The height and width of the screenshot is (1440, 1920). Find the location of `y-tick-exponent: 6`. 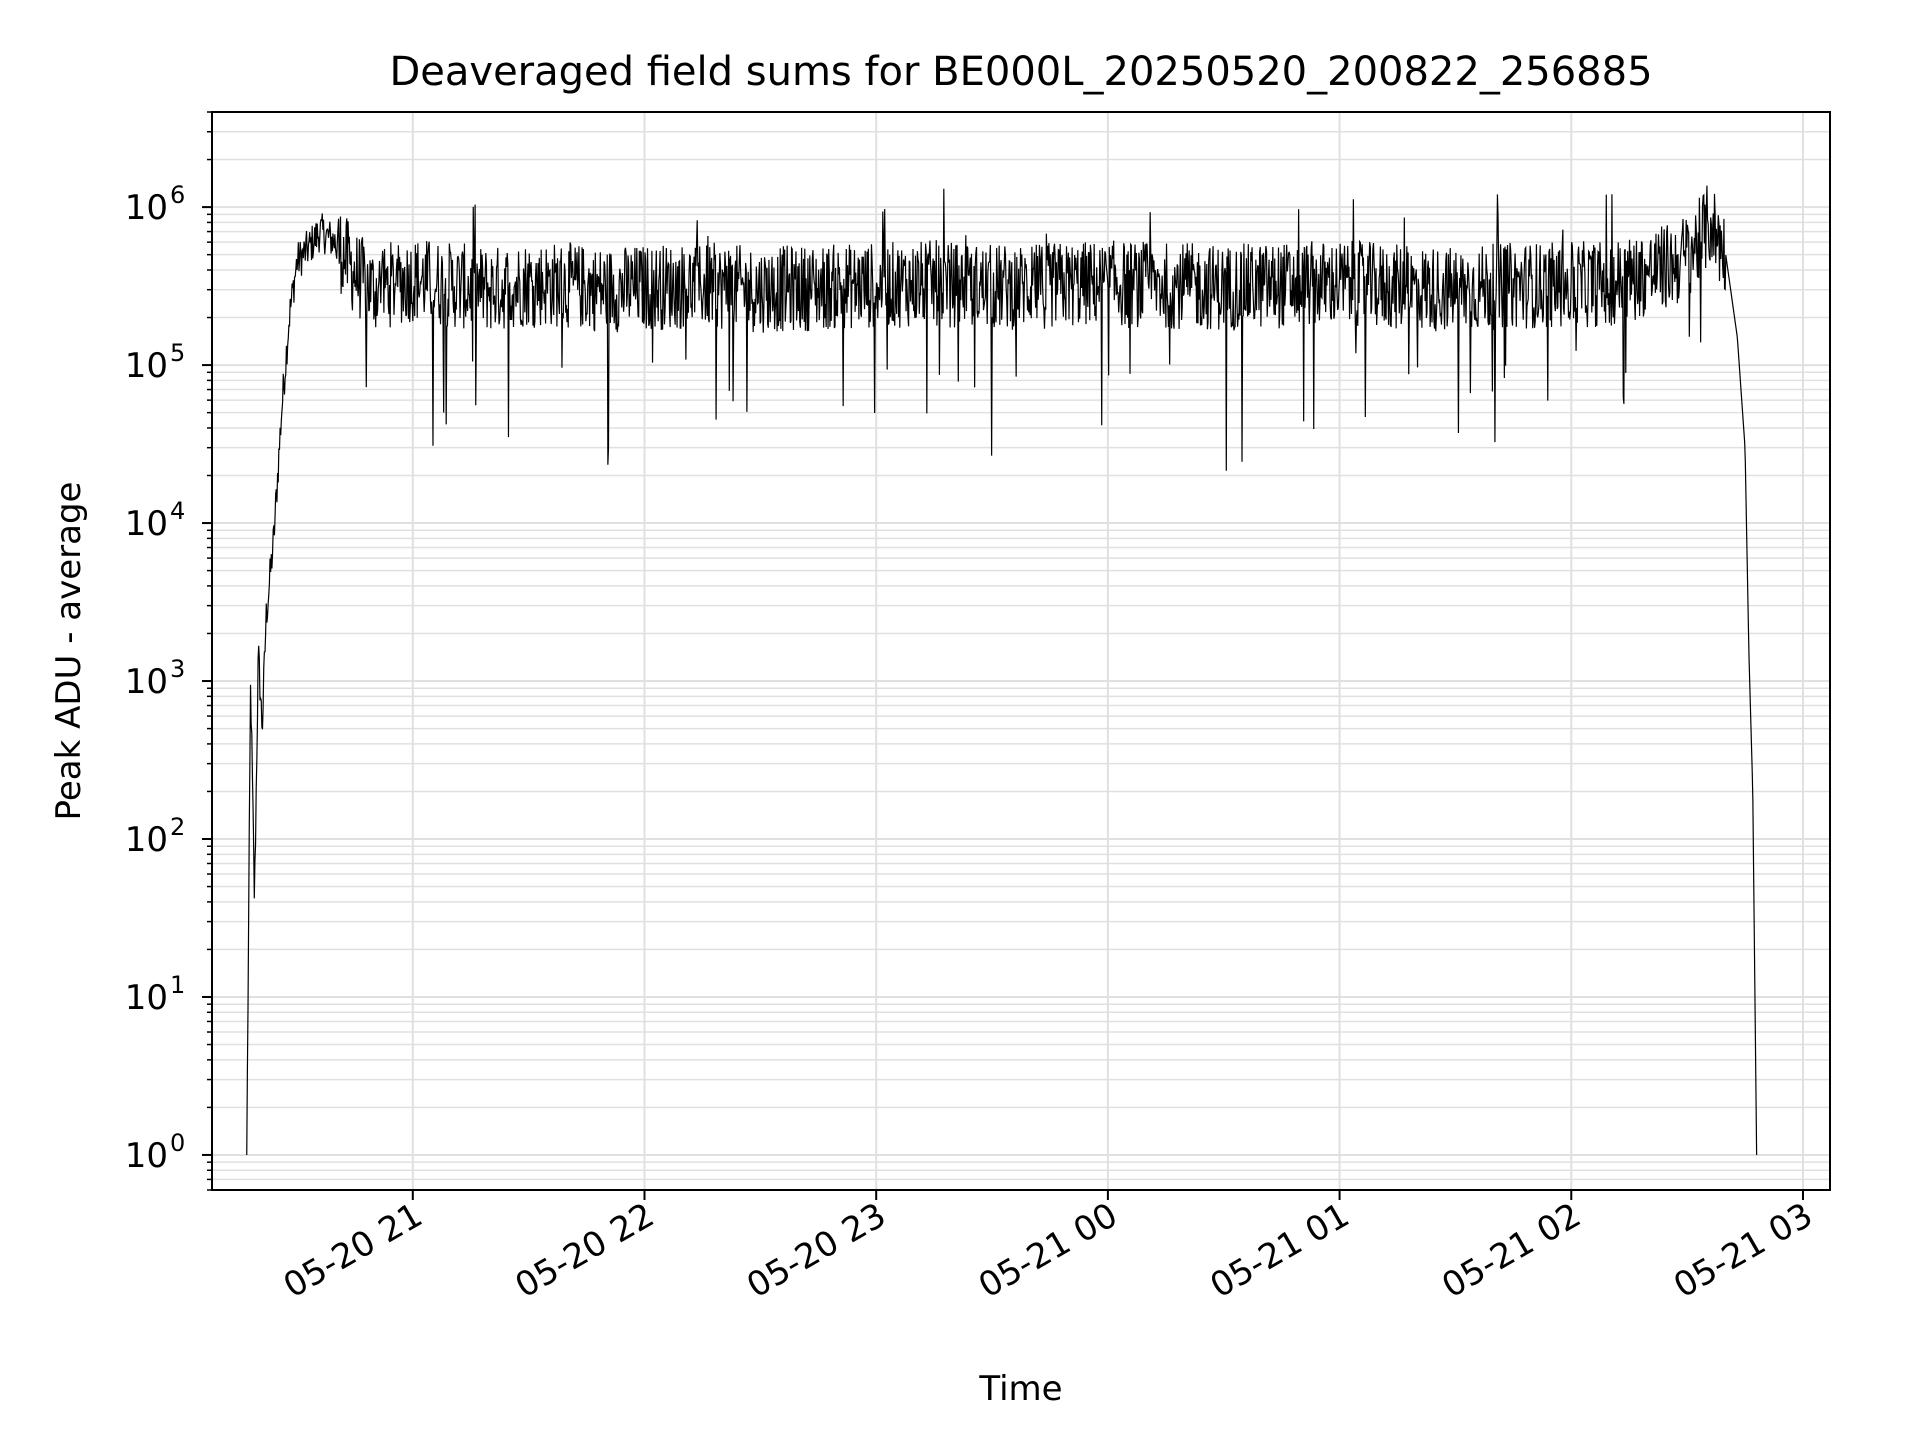

y-tick-exponent: 6 is located at coordinates (177, 195).